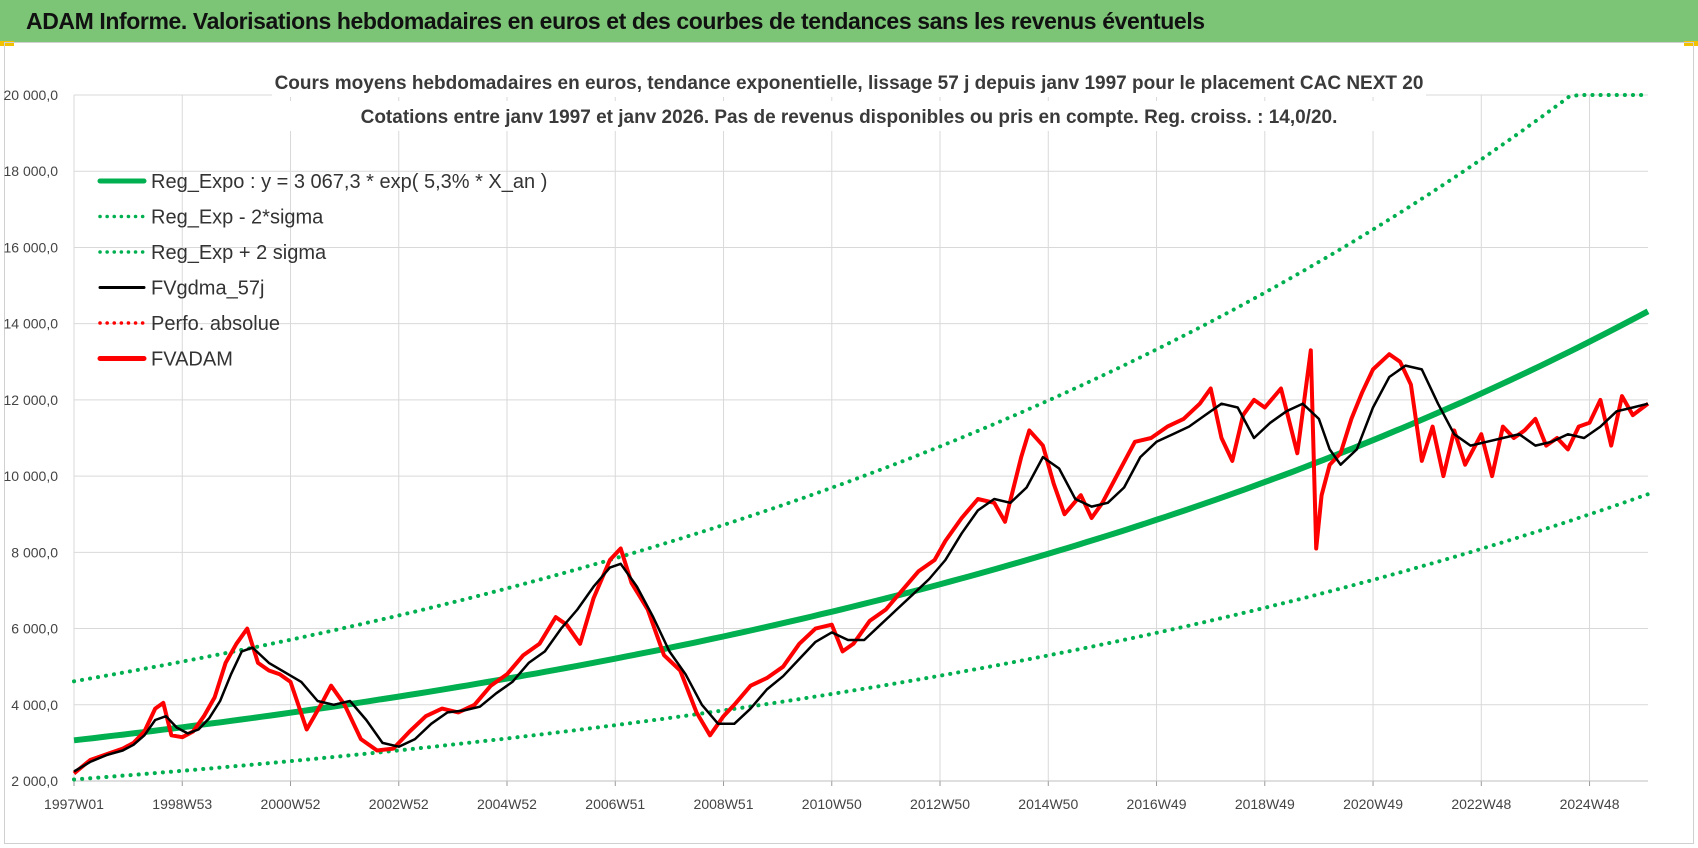 Image resolution: width=1698 pixels, height=848 pixels. I want to click on corner-mark-left, so click(7, 43).